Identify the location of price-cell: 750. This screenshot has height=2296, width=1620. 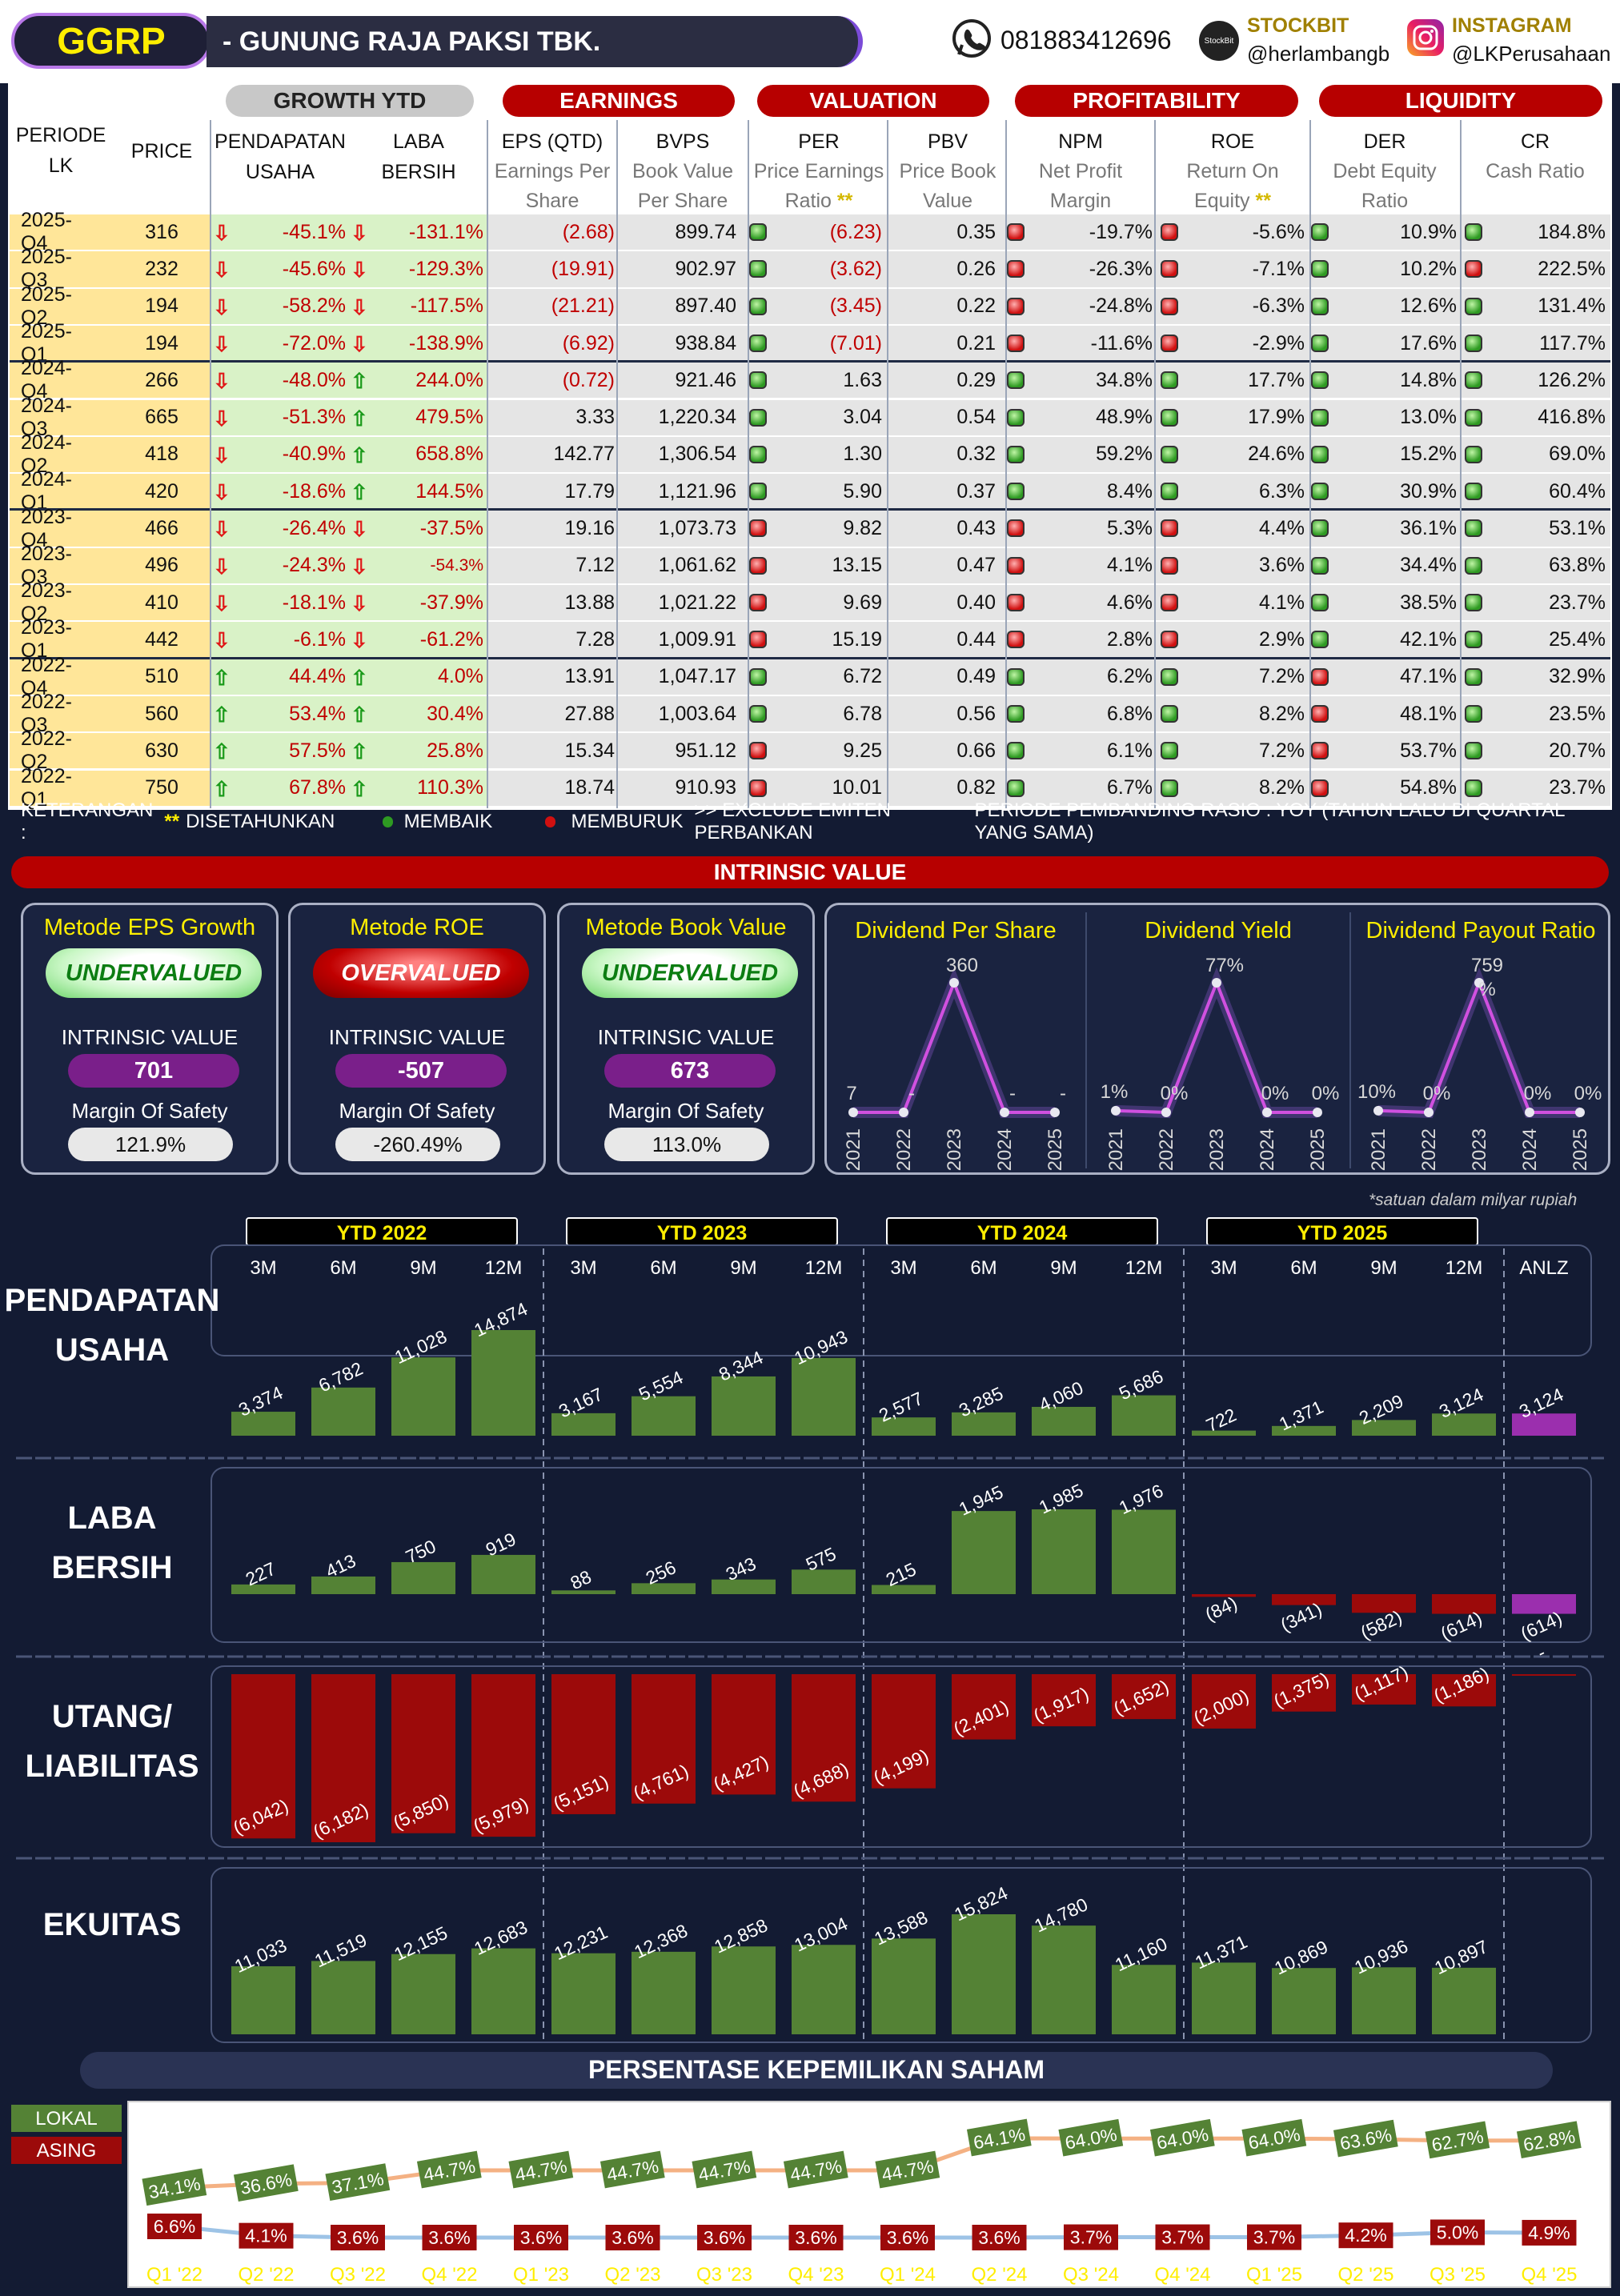
(161, 787).